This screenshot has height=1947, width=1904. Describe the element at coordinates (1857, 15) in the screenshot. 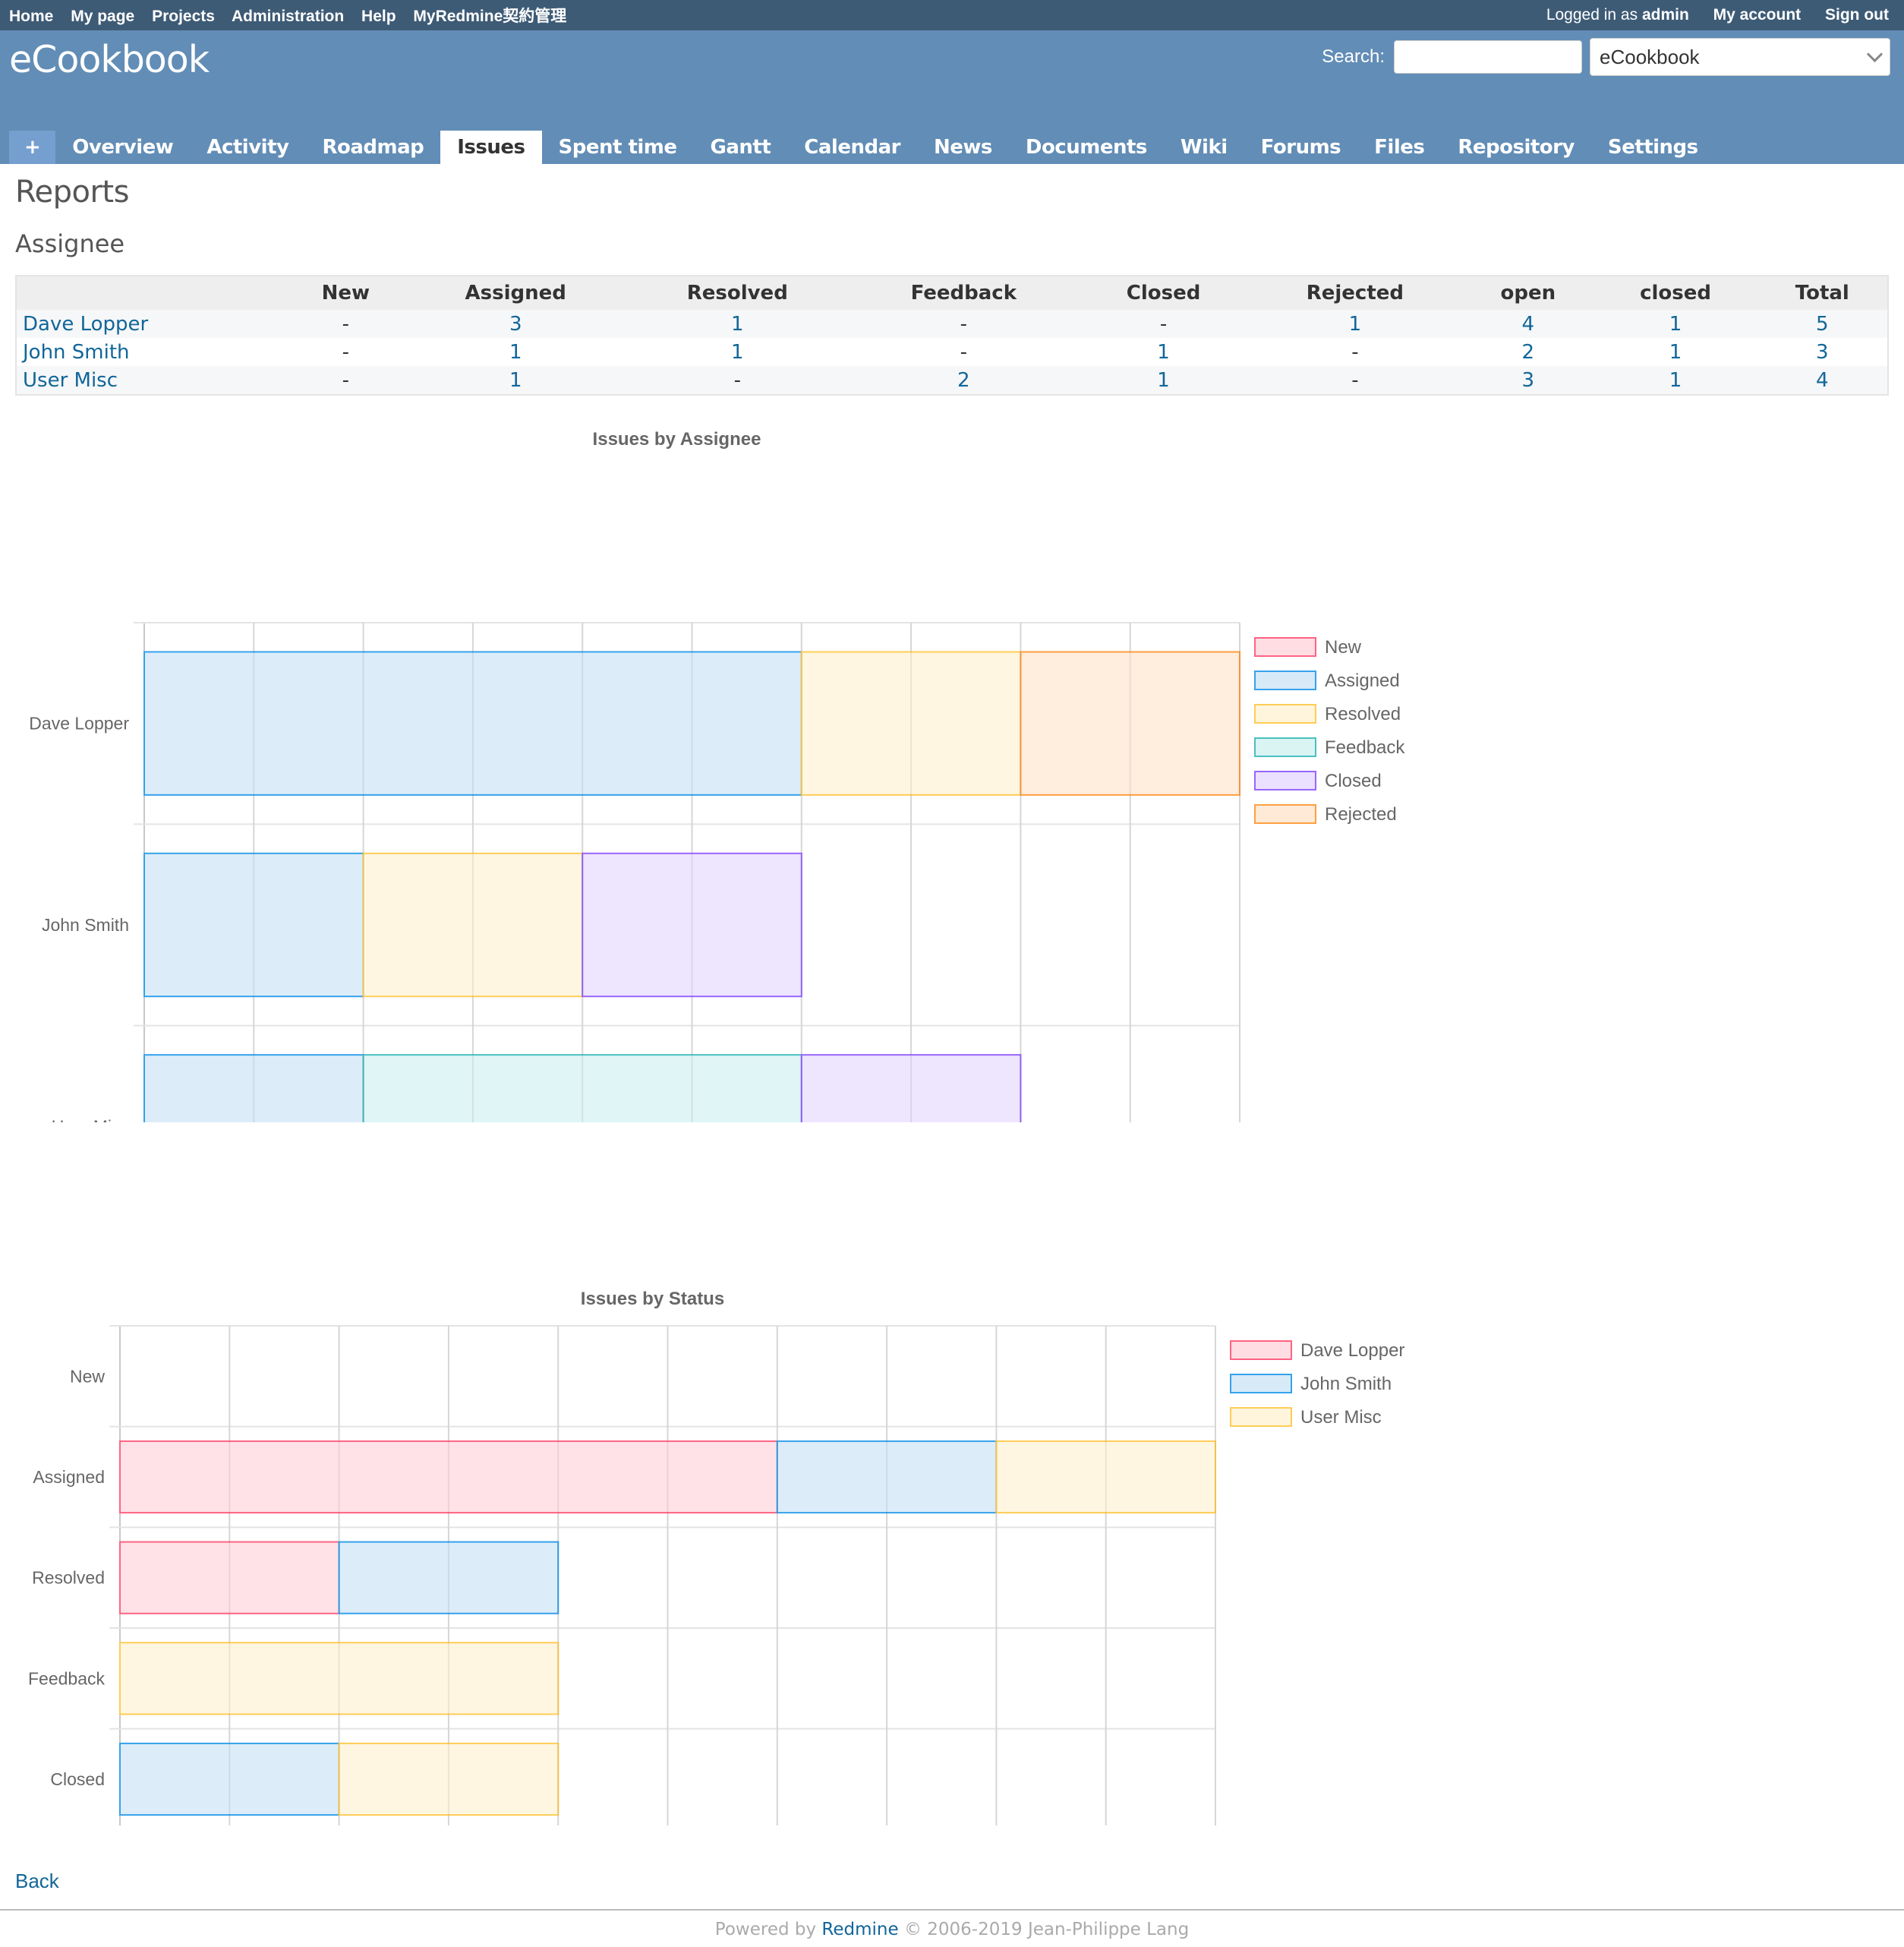

I see `sign-out-link: Sign out` at that location.